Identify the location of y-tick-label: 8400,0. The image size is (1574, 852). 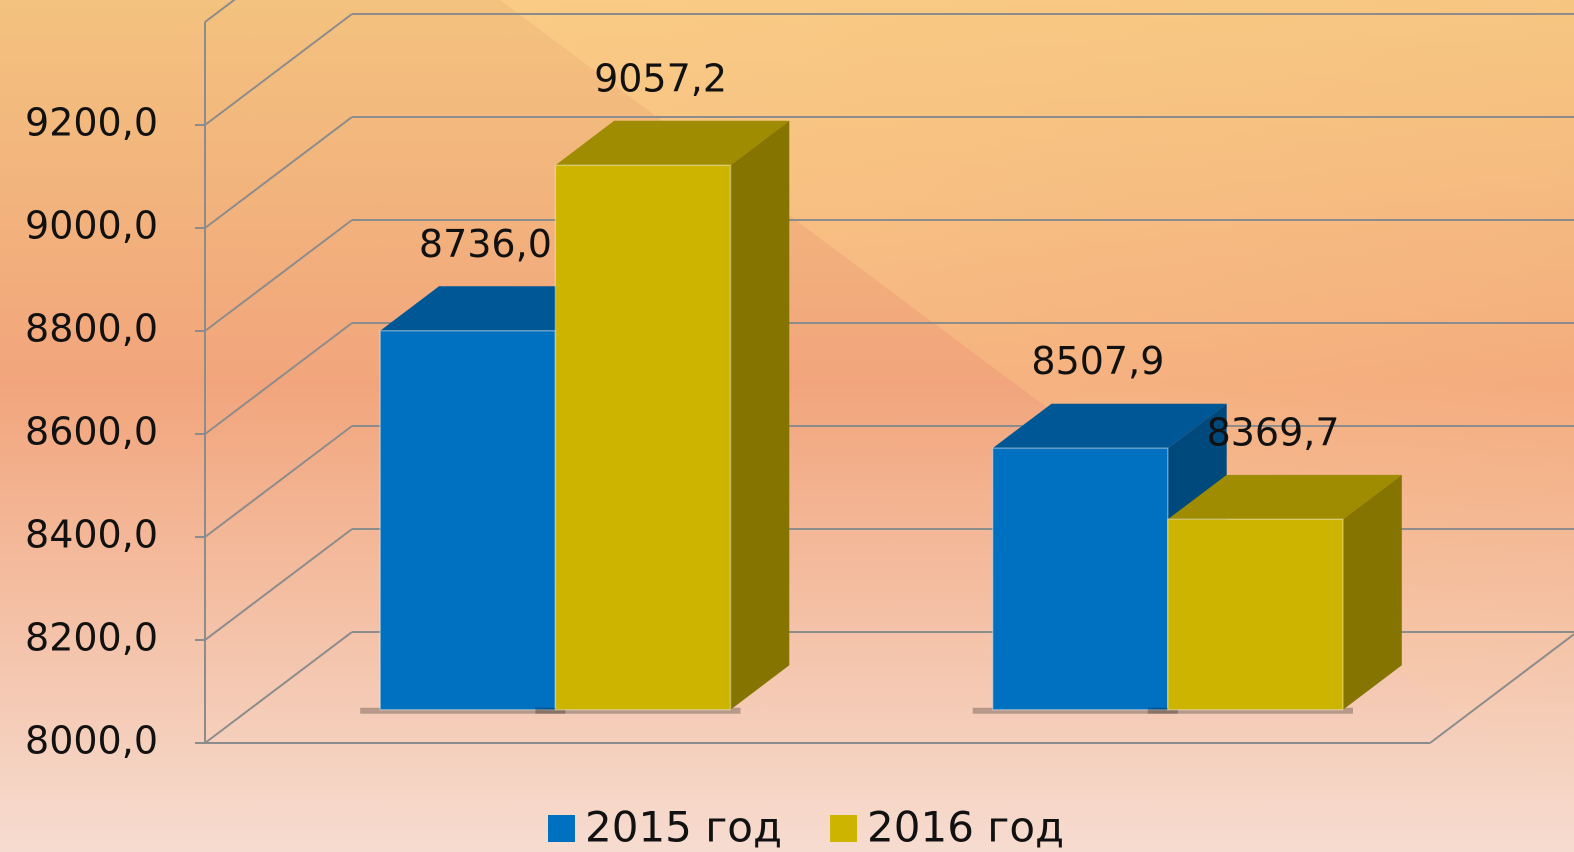
(91, 535).